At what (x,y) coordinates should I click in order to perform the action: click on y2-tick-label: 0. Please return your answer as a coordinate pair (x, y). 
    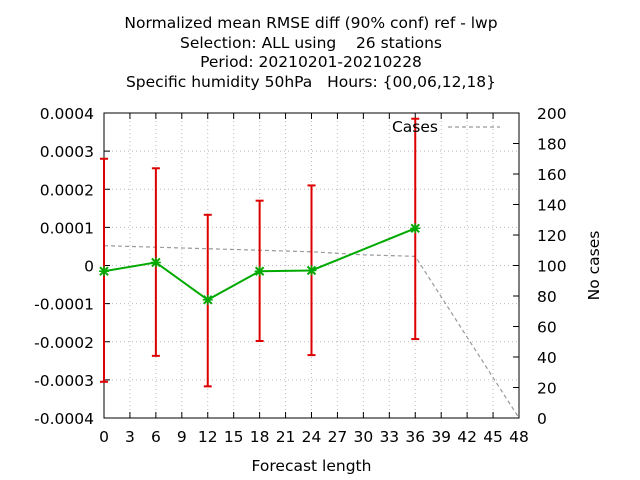
    Looking at the image, I should click on (542, 419).